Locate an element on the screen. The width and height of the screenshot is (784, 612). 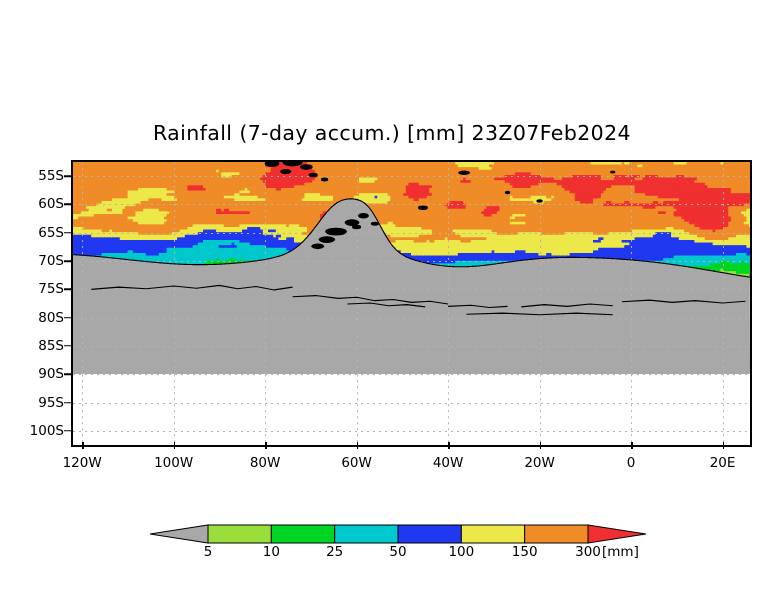
y-tick-label: 70S is located at coordinates (51, 261).